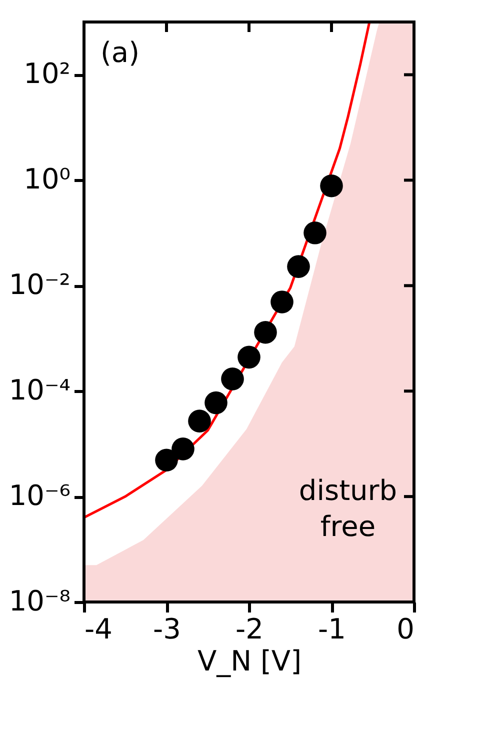  I want to click on x-axis-title: V_N [V], so click(249, 661).